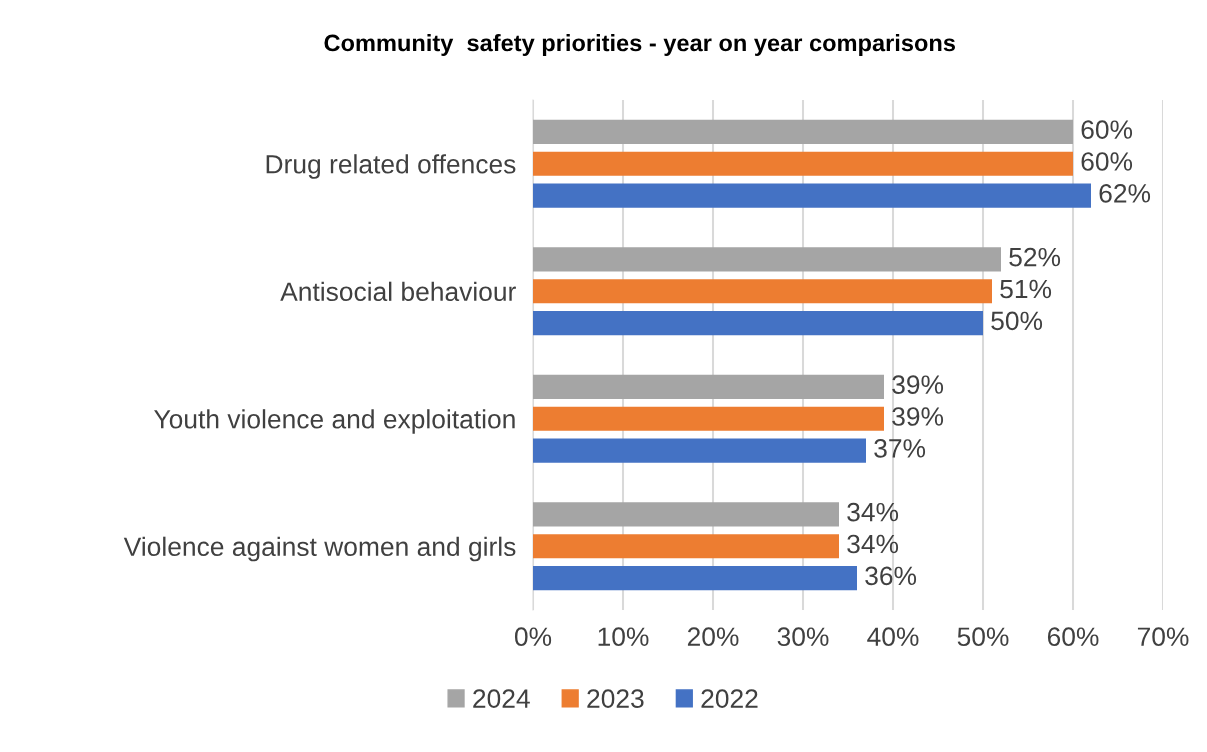 The image size is (1207, 752). What do you see at coordinates (893, 637) in the screenshot?
I see `x-tick-label: 40%` at bounding box center [893, 637].